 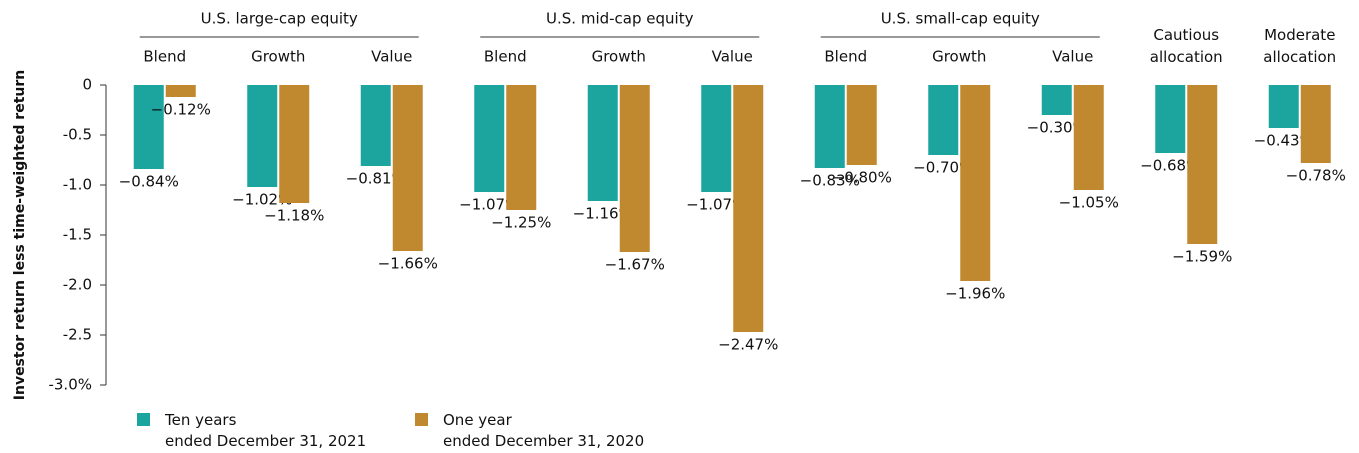 What do you see at coordinates (77, 285) in the screenshot?
I see `y-tick-label: -2.0` at bounding box center [77, 285].